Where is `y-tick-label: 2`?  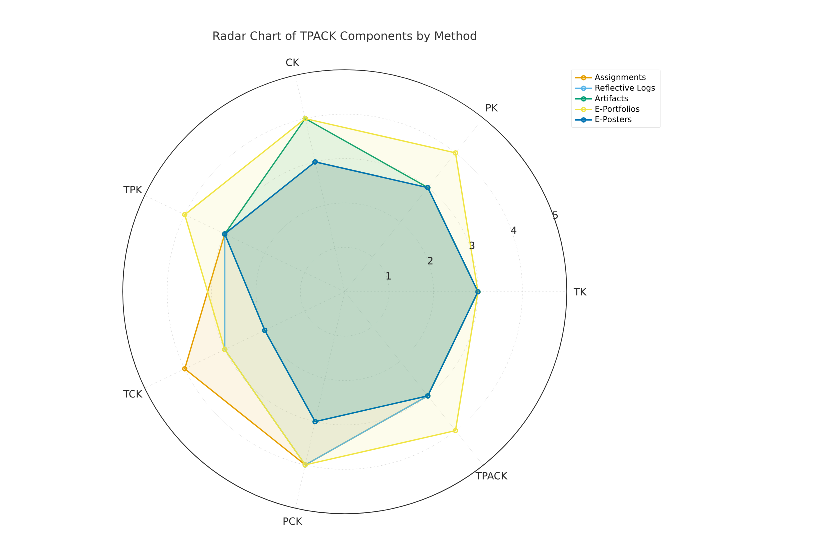
y-tick-label: 2 is located at coordinates (430, 261).